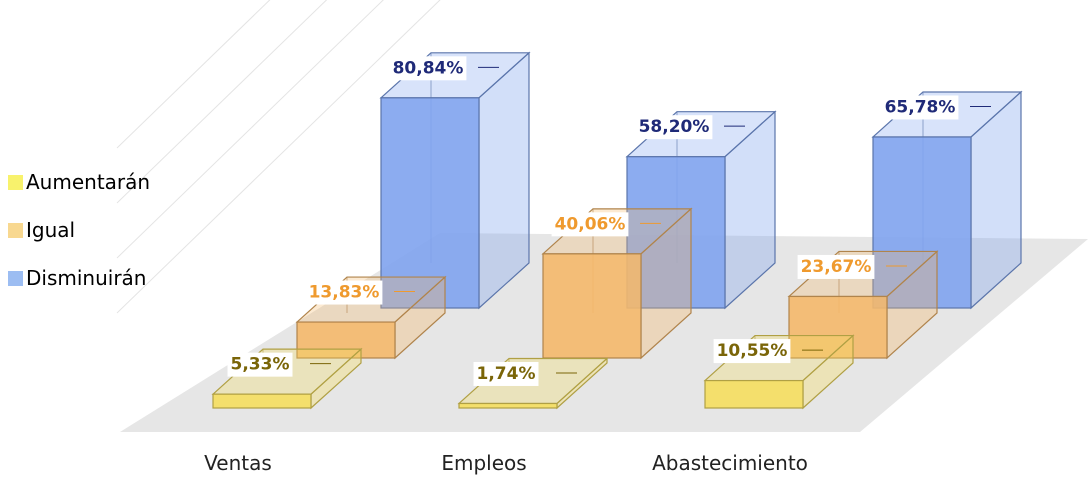  What do you see at coordinates (15, 230) in the screenshot?
I see `legend-swatch-igual` at bounding box center [15, 230].